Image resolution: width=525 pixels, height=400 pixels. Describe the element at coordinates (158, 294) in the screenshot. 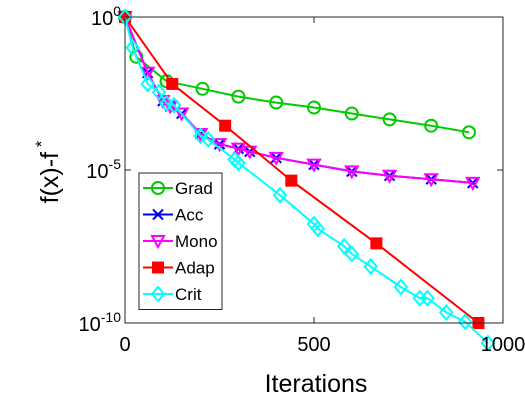

I see `legend-marker-crit` at that location.